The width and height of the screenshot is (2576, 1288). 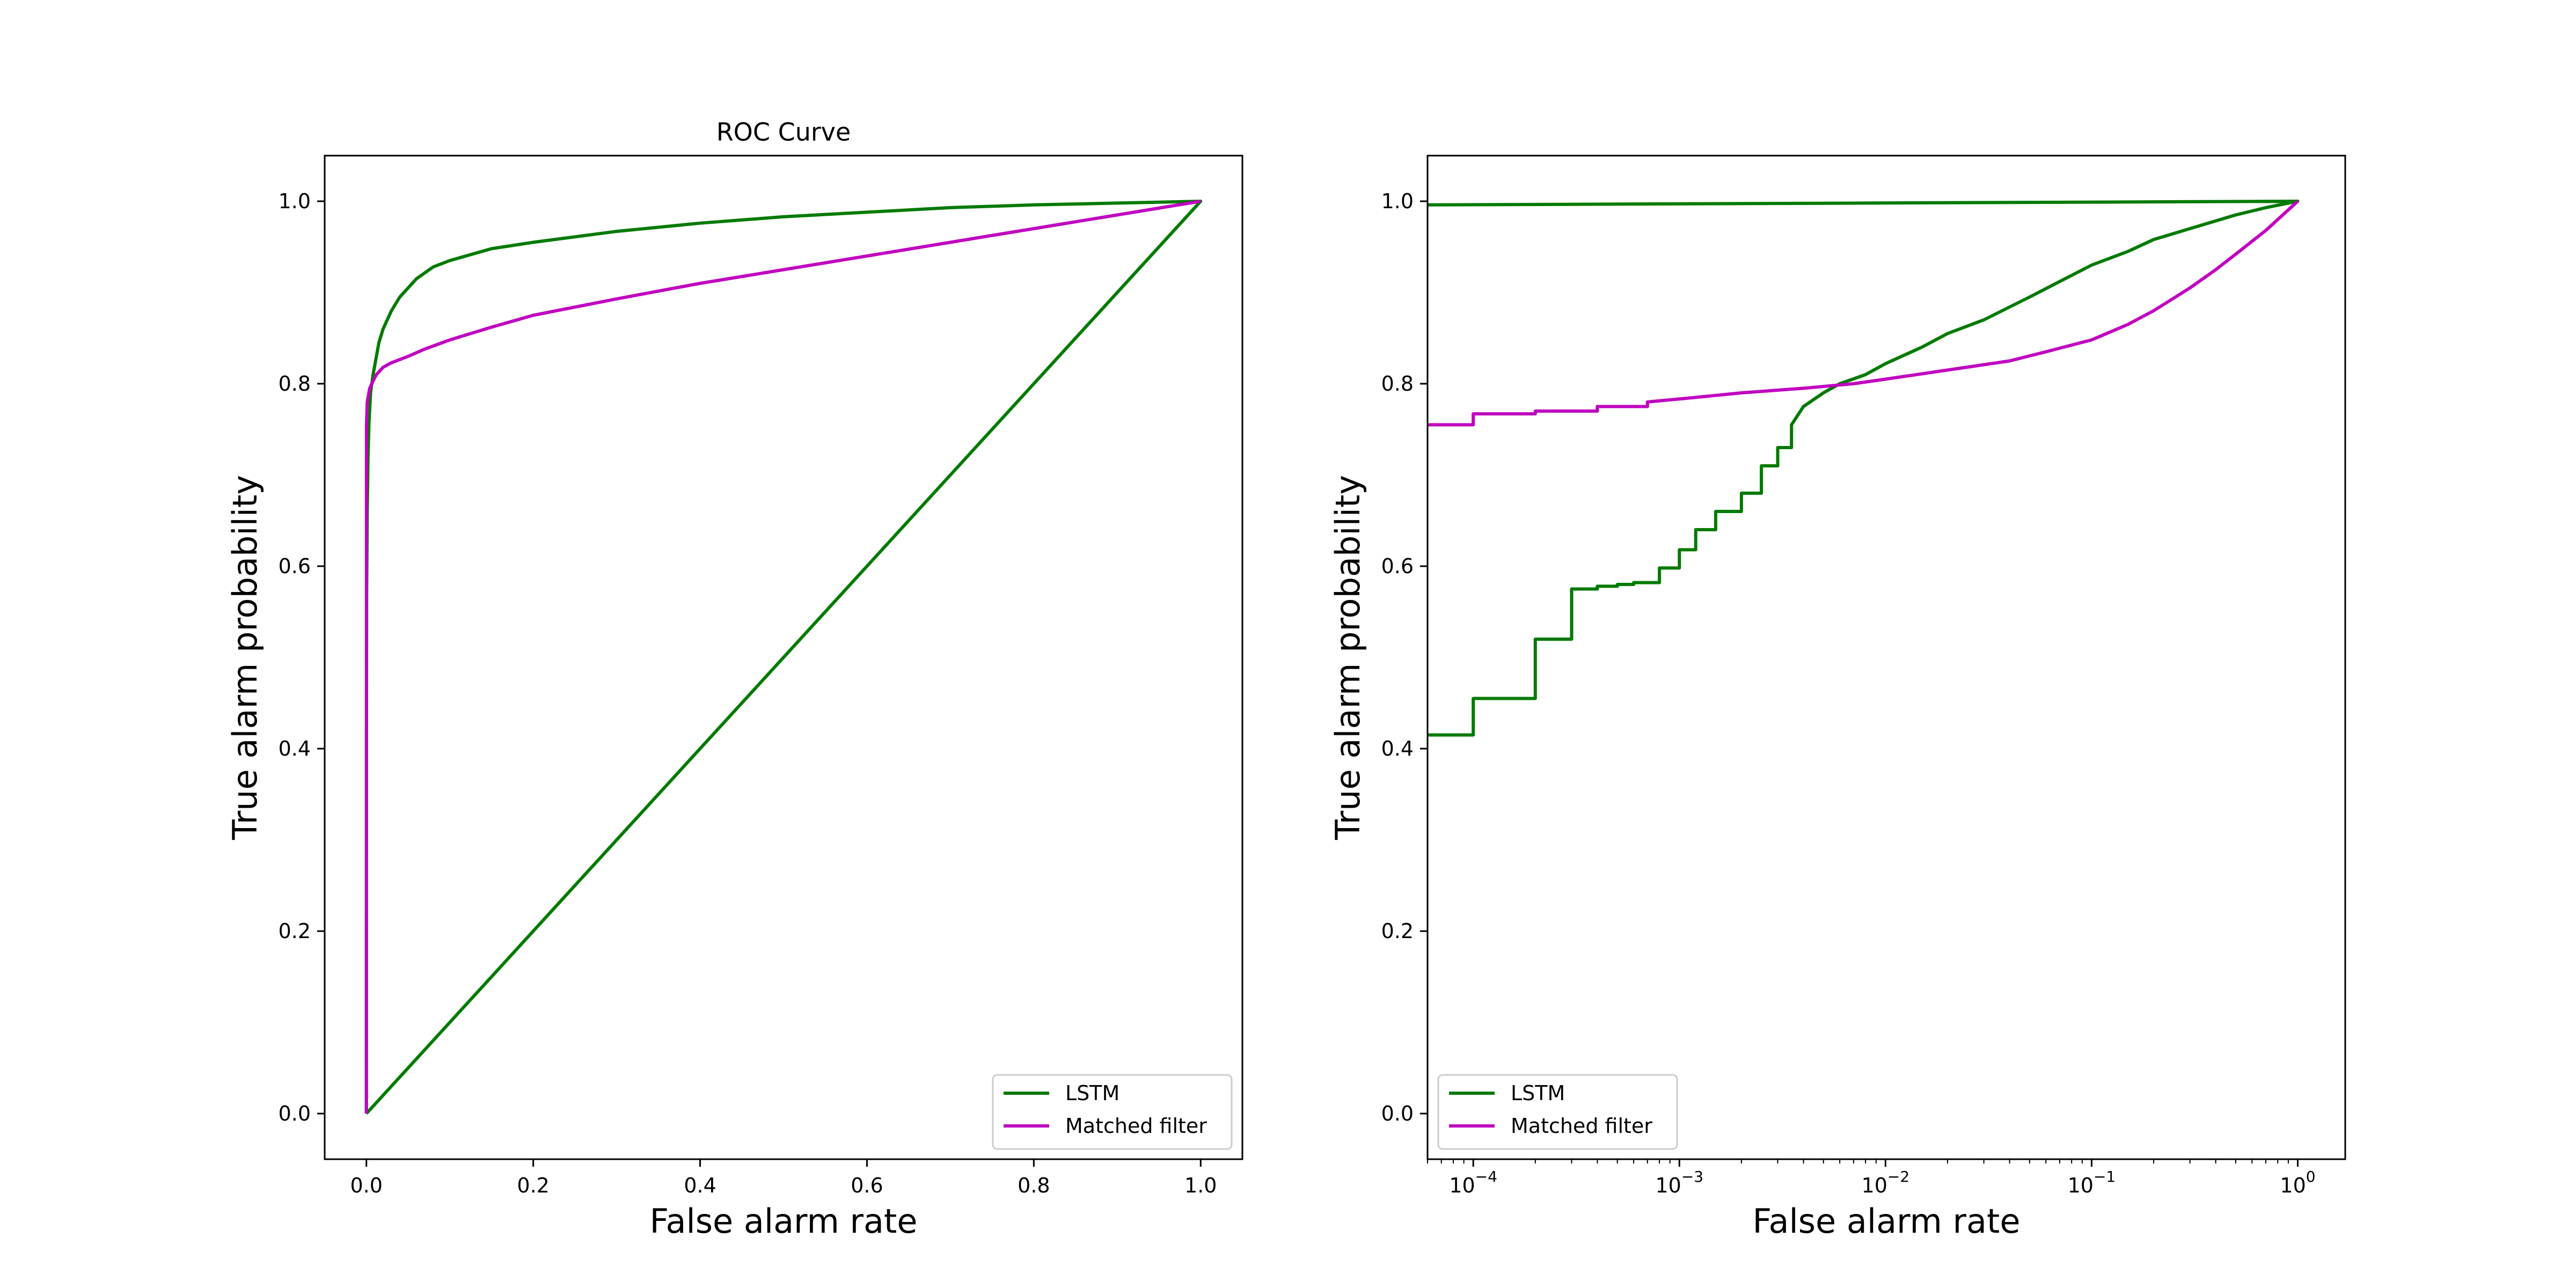 I want to click on series-line-lstm, so click(x=1864, y=468).